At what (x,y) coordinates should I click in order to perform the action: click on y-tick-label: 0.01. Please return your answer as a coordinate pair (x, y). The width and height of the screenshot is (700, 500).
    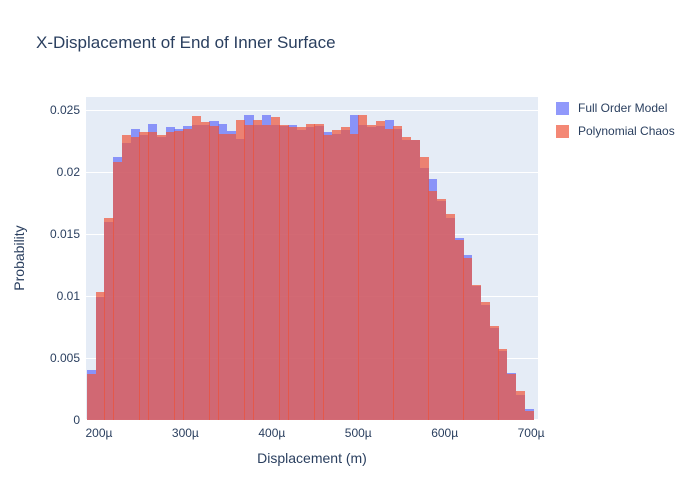
    Looking at the image, I should click on (68, 296).